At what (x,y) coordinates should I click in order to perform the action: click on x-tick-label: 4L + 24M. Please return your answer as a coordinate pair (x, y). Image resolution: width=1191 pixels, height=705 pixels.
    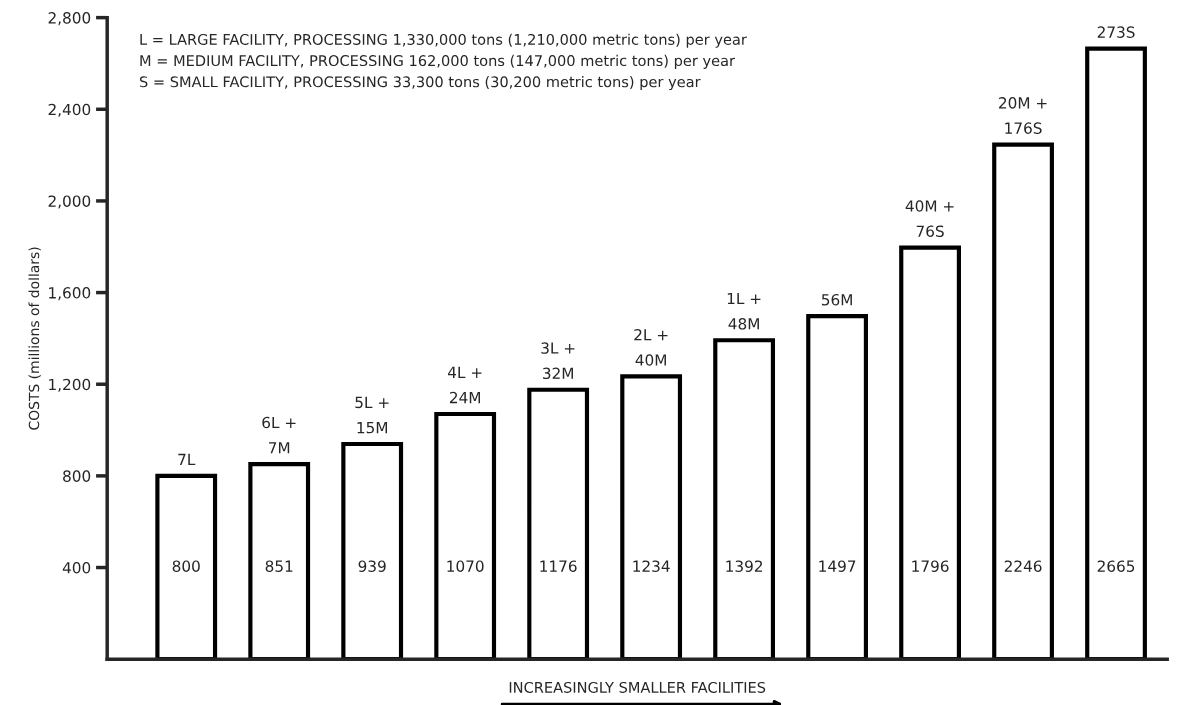
    Looking at the image, I should click on (464, 385).